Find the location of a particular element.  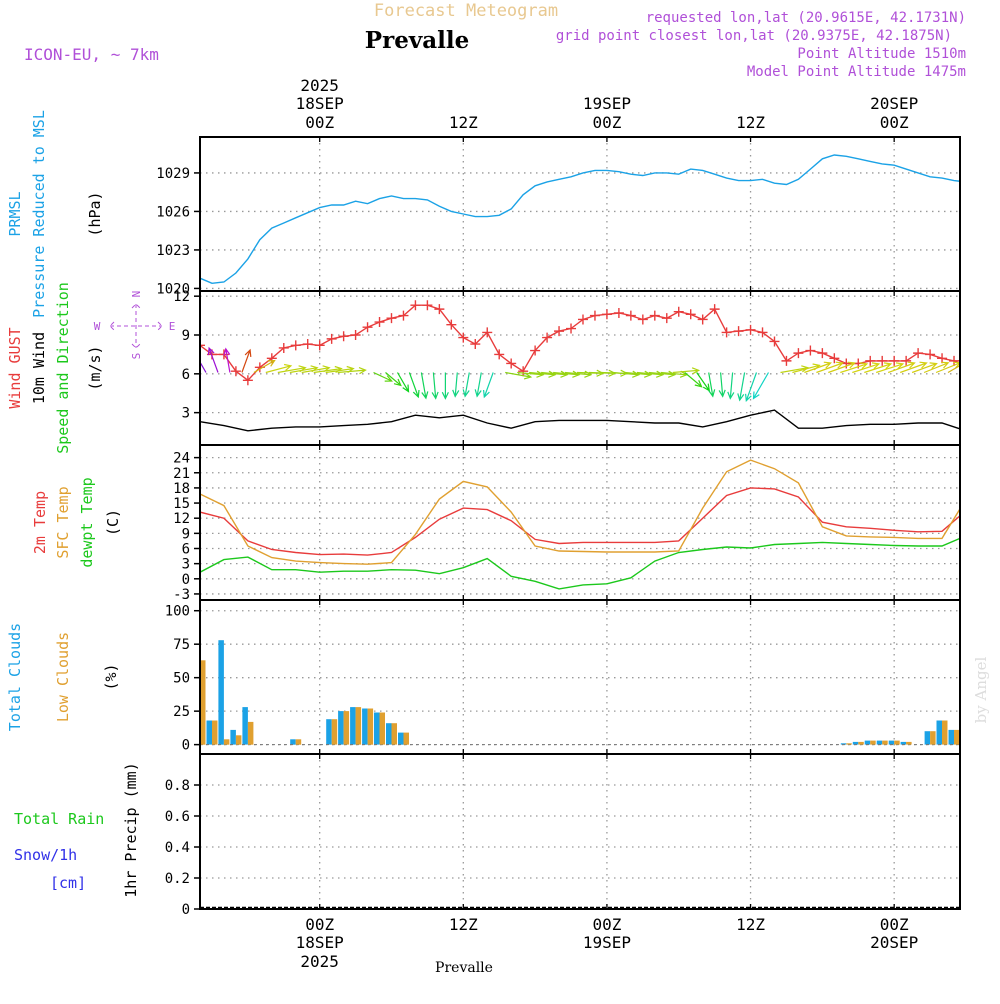

pressure-frame is located at coordinates (580, 214).